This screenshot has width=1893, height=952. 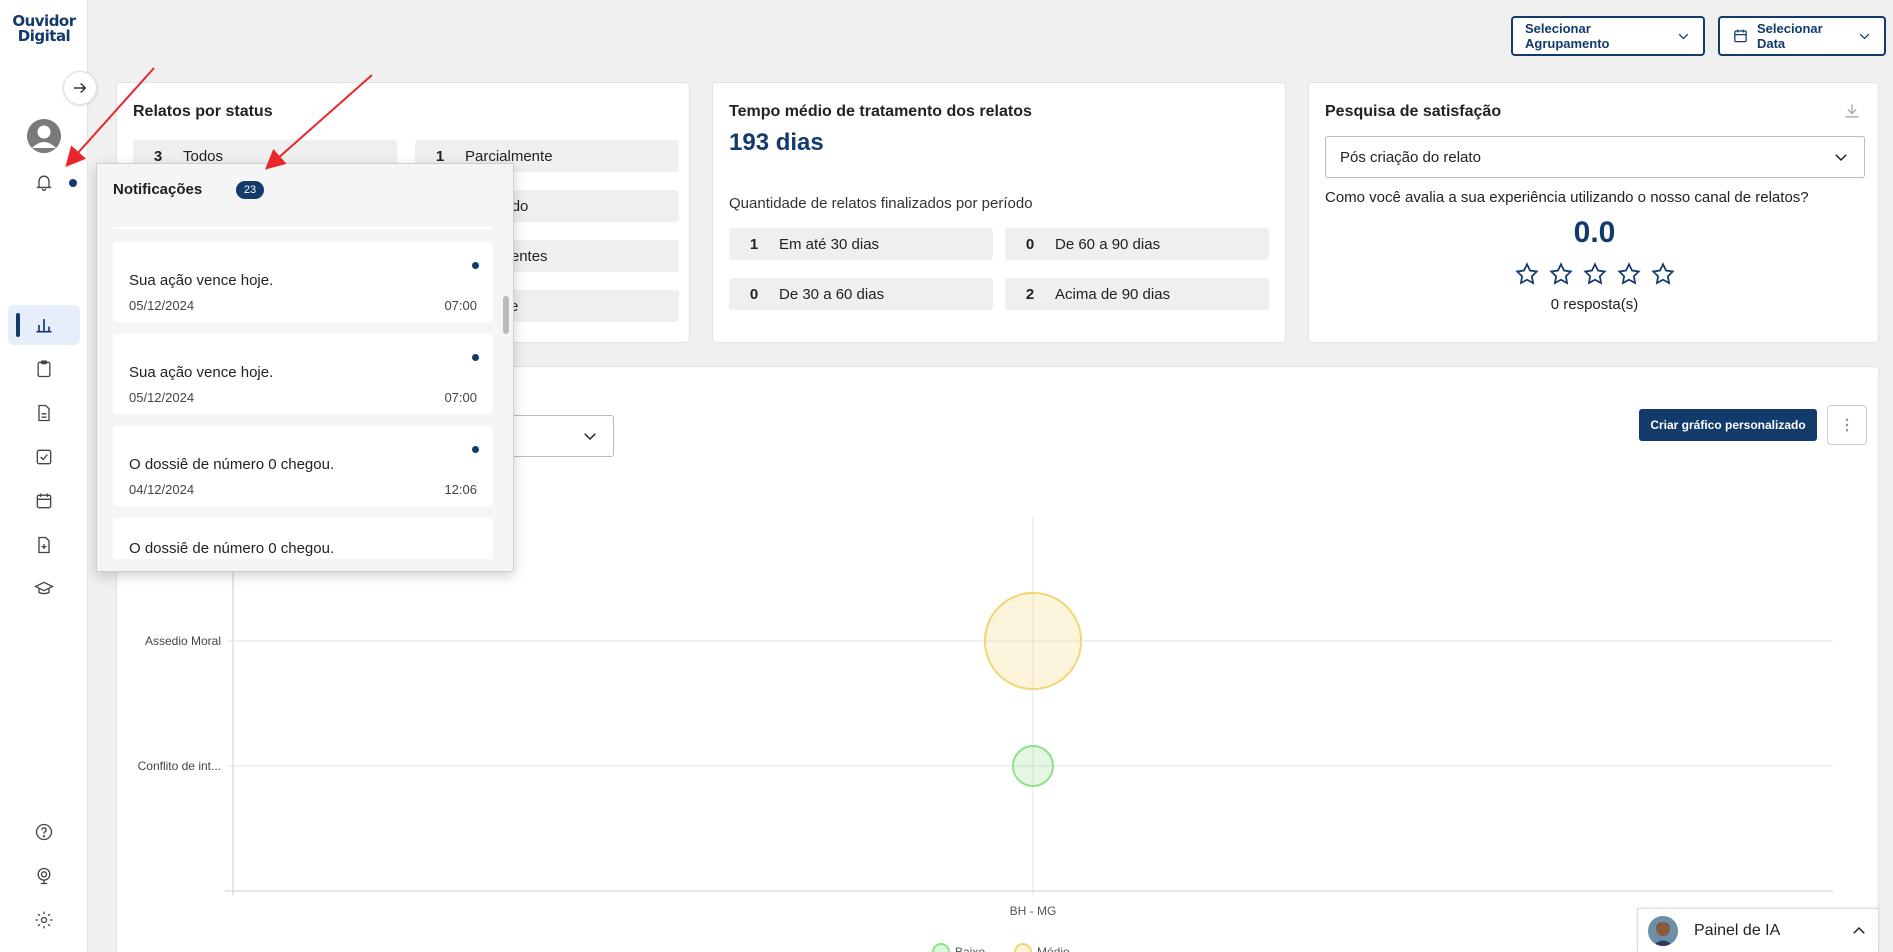 I want to click on select-grouping-button: Selecionar Agrupamento, so click(x=1608, y=36).